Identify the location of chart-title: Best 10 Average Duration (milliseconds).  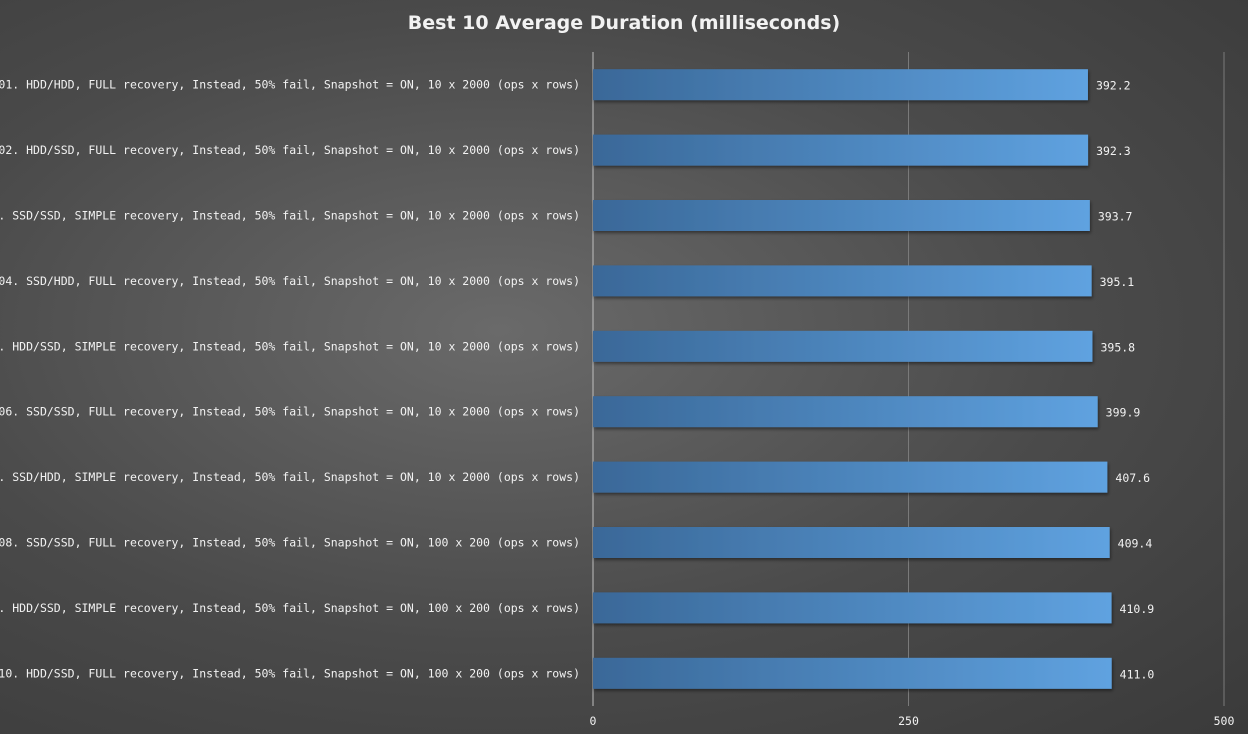
(624, 23).